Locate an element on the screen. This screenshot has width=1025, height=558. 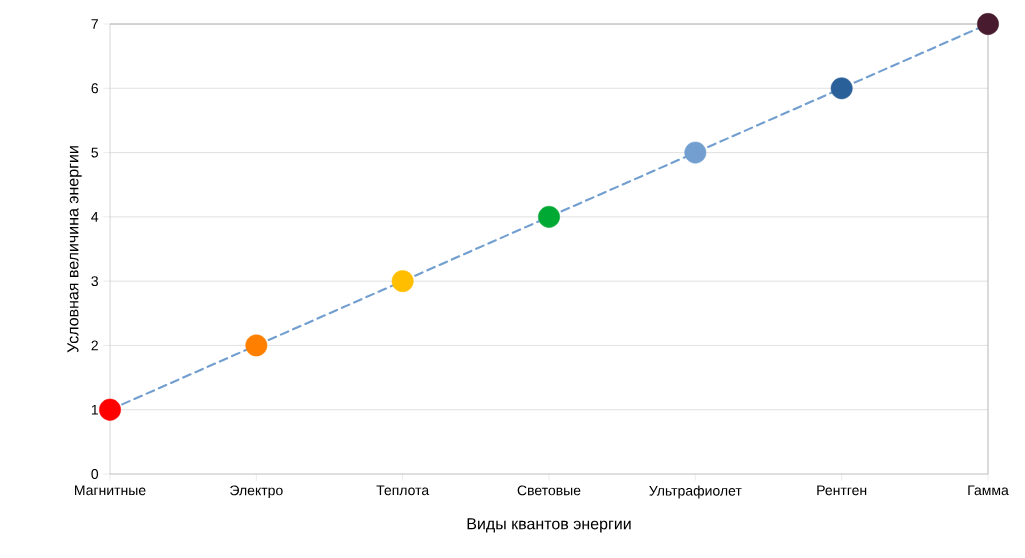
y-axis-title: Условная величина энергии is located at coordinates (74, 249).